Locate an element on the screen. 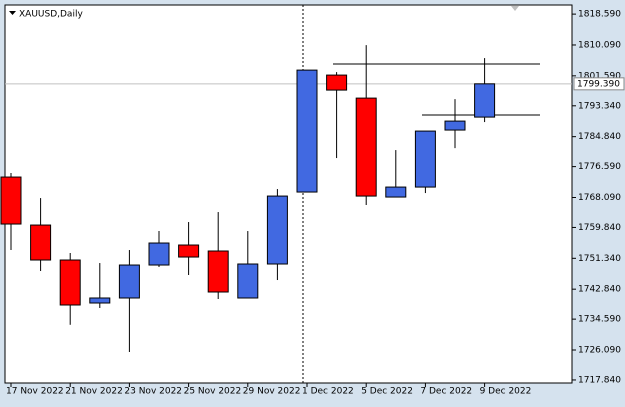 Image resolution: width=625 pixels, height=407 pixels. x-tick-label: 17 Nov 2022 is located at coordinates (35, 392).